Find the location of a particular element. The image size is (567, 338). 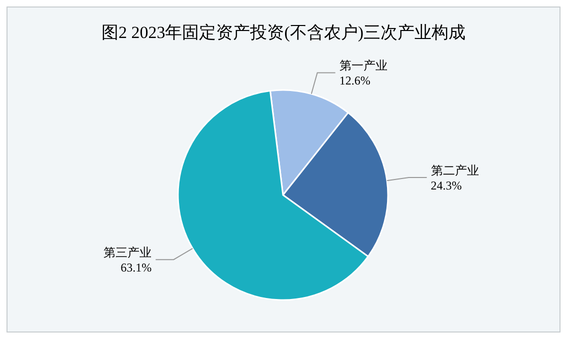

slice-label: 第一产业 is located at coordinates (363, 65).